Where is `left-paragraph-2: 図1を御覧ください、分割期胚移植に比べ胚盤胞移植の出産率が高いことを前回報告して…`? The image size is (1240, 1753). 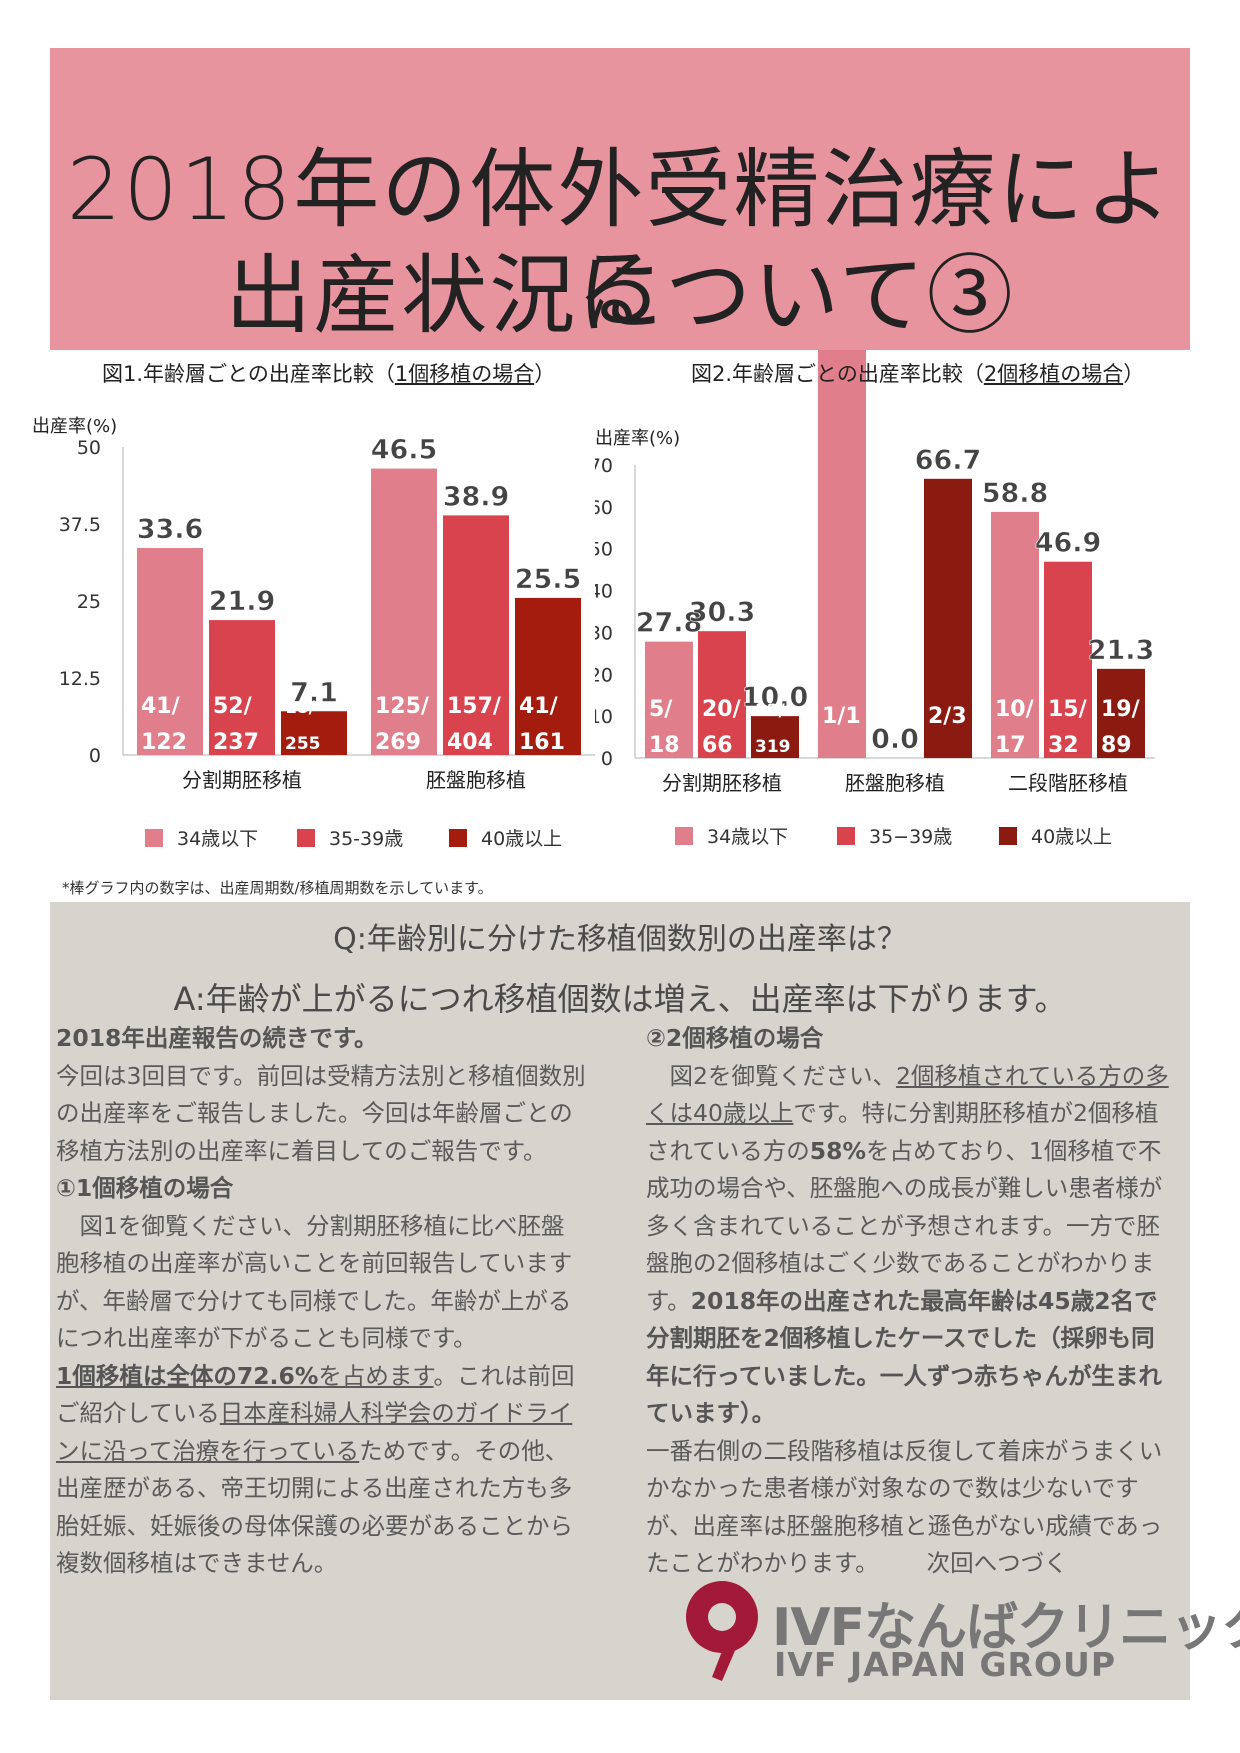
left-paragraph-2: 図1を御覧ください、分割期胚移植に比べ胚盤胞移植の出産率が高いことを前回報告して… is located at coordinates (314, 1282).